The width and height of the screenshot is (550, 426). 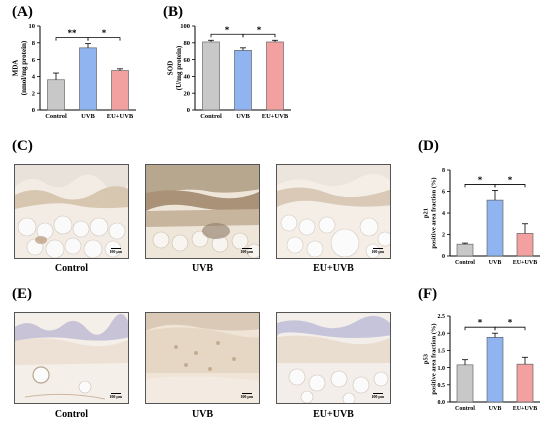 I want to click on panel-label-e: (E), so click(x=22, y=294).